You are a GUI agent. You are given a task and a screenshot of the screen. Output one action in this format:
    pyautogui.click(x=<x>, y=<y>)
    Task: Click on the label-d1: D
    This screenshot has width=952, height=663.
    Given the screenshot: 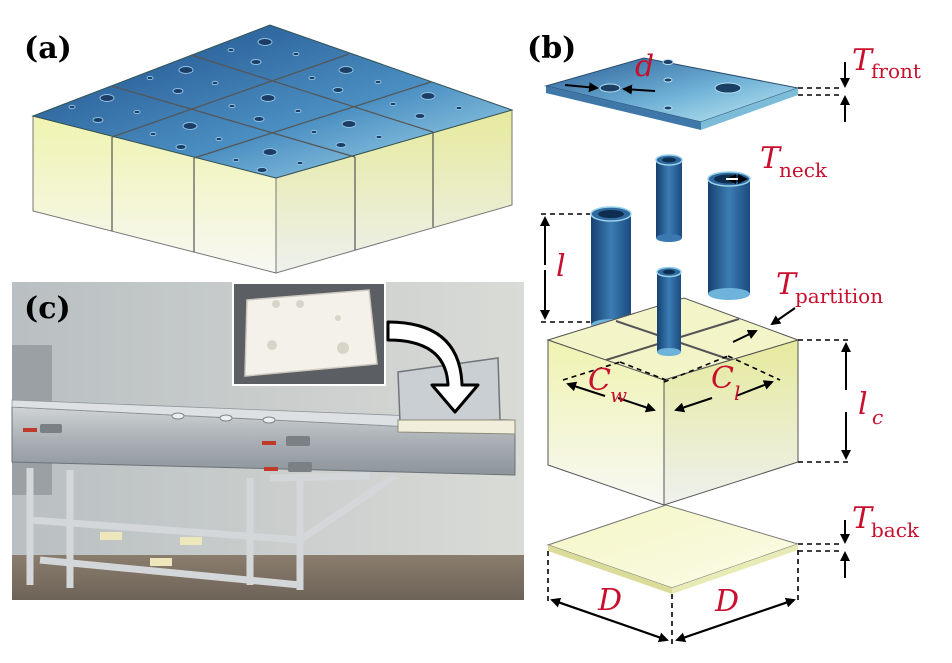 What is the action you would take?
    pyautogui.click(x=609, y=600)
    